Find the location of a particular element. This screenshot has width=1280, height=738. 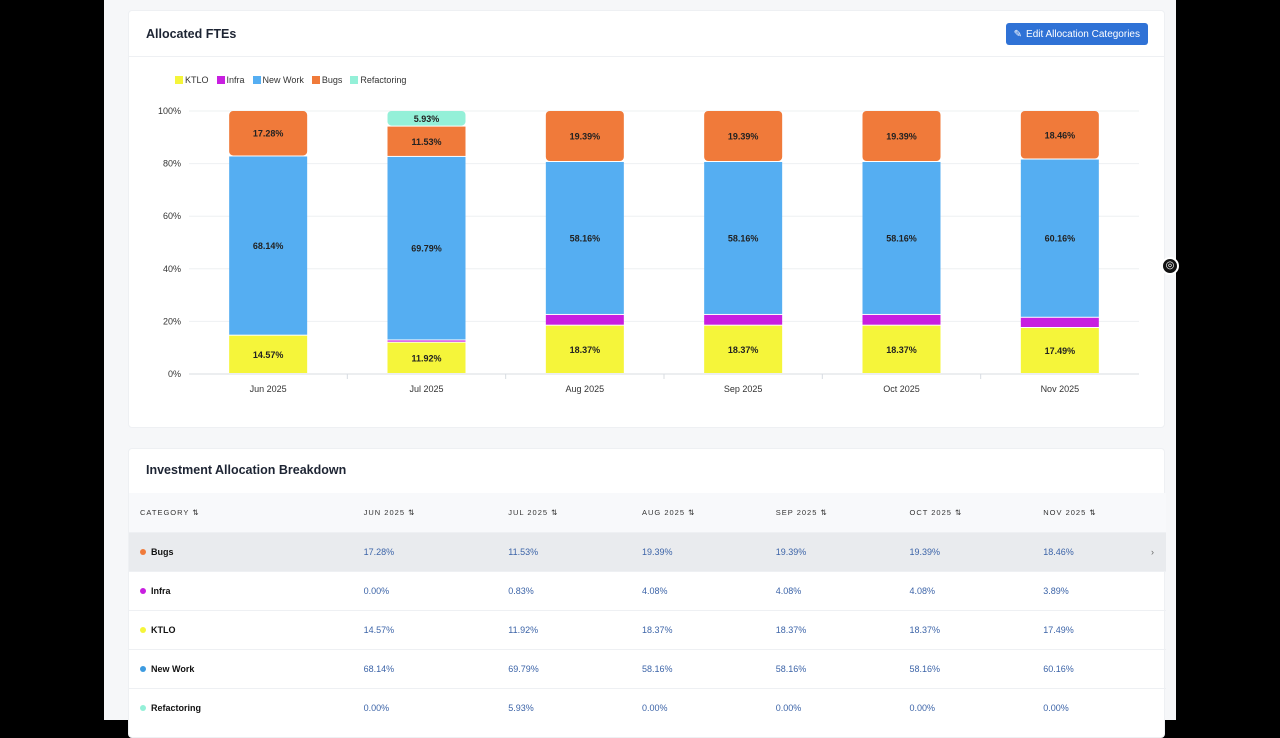

legend-item: Bugs is located at coordinates (326, 80).